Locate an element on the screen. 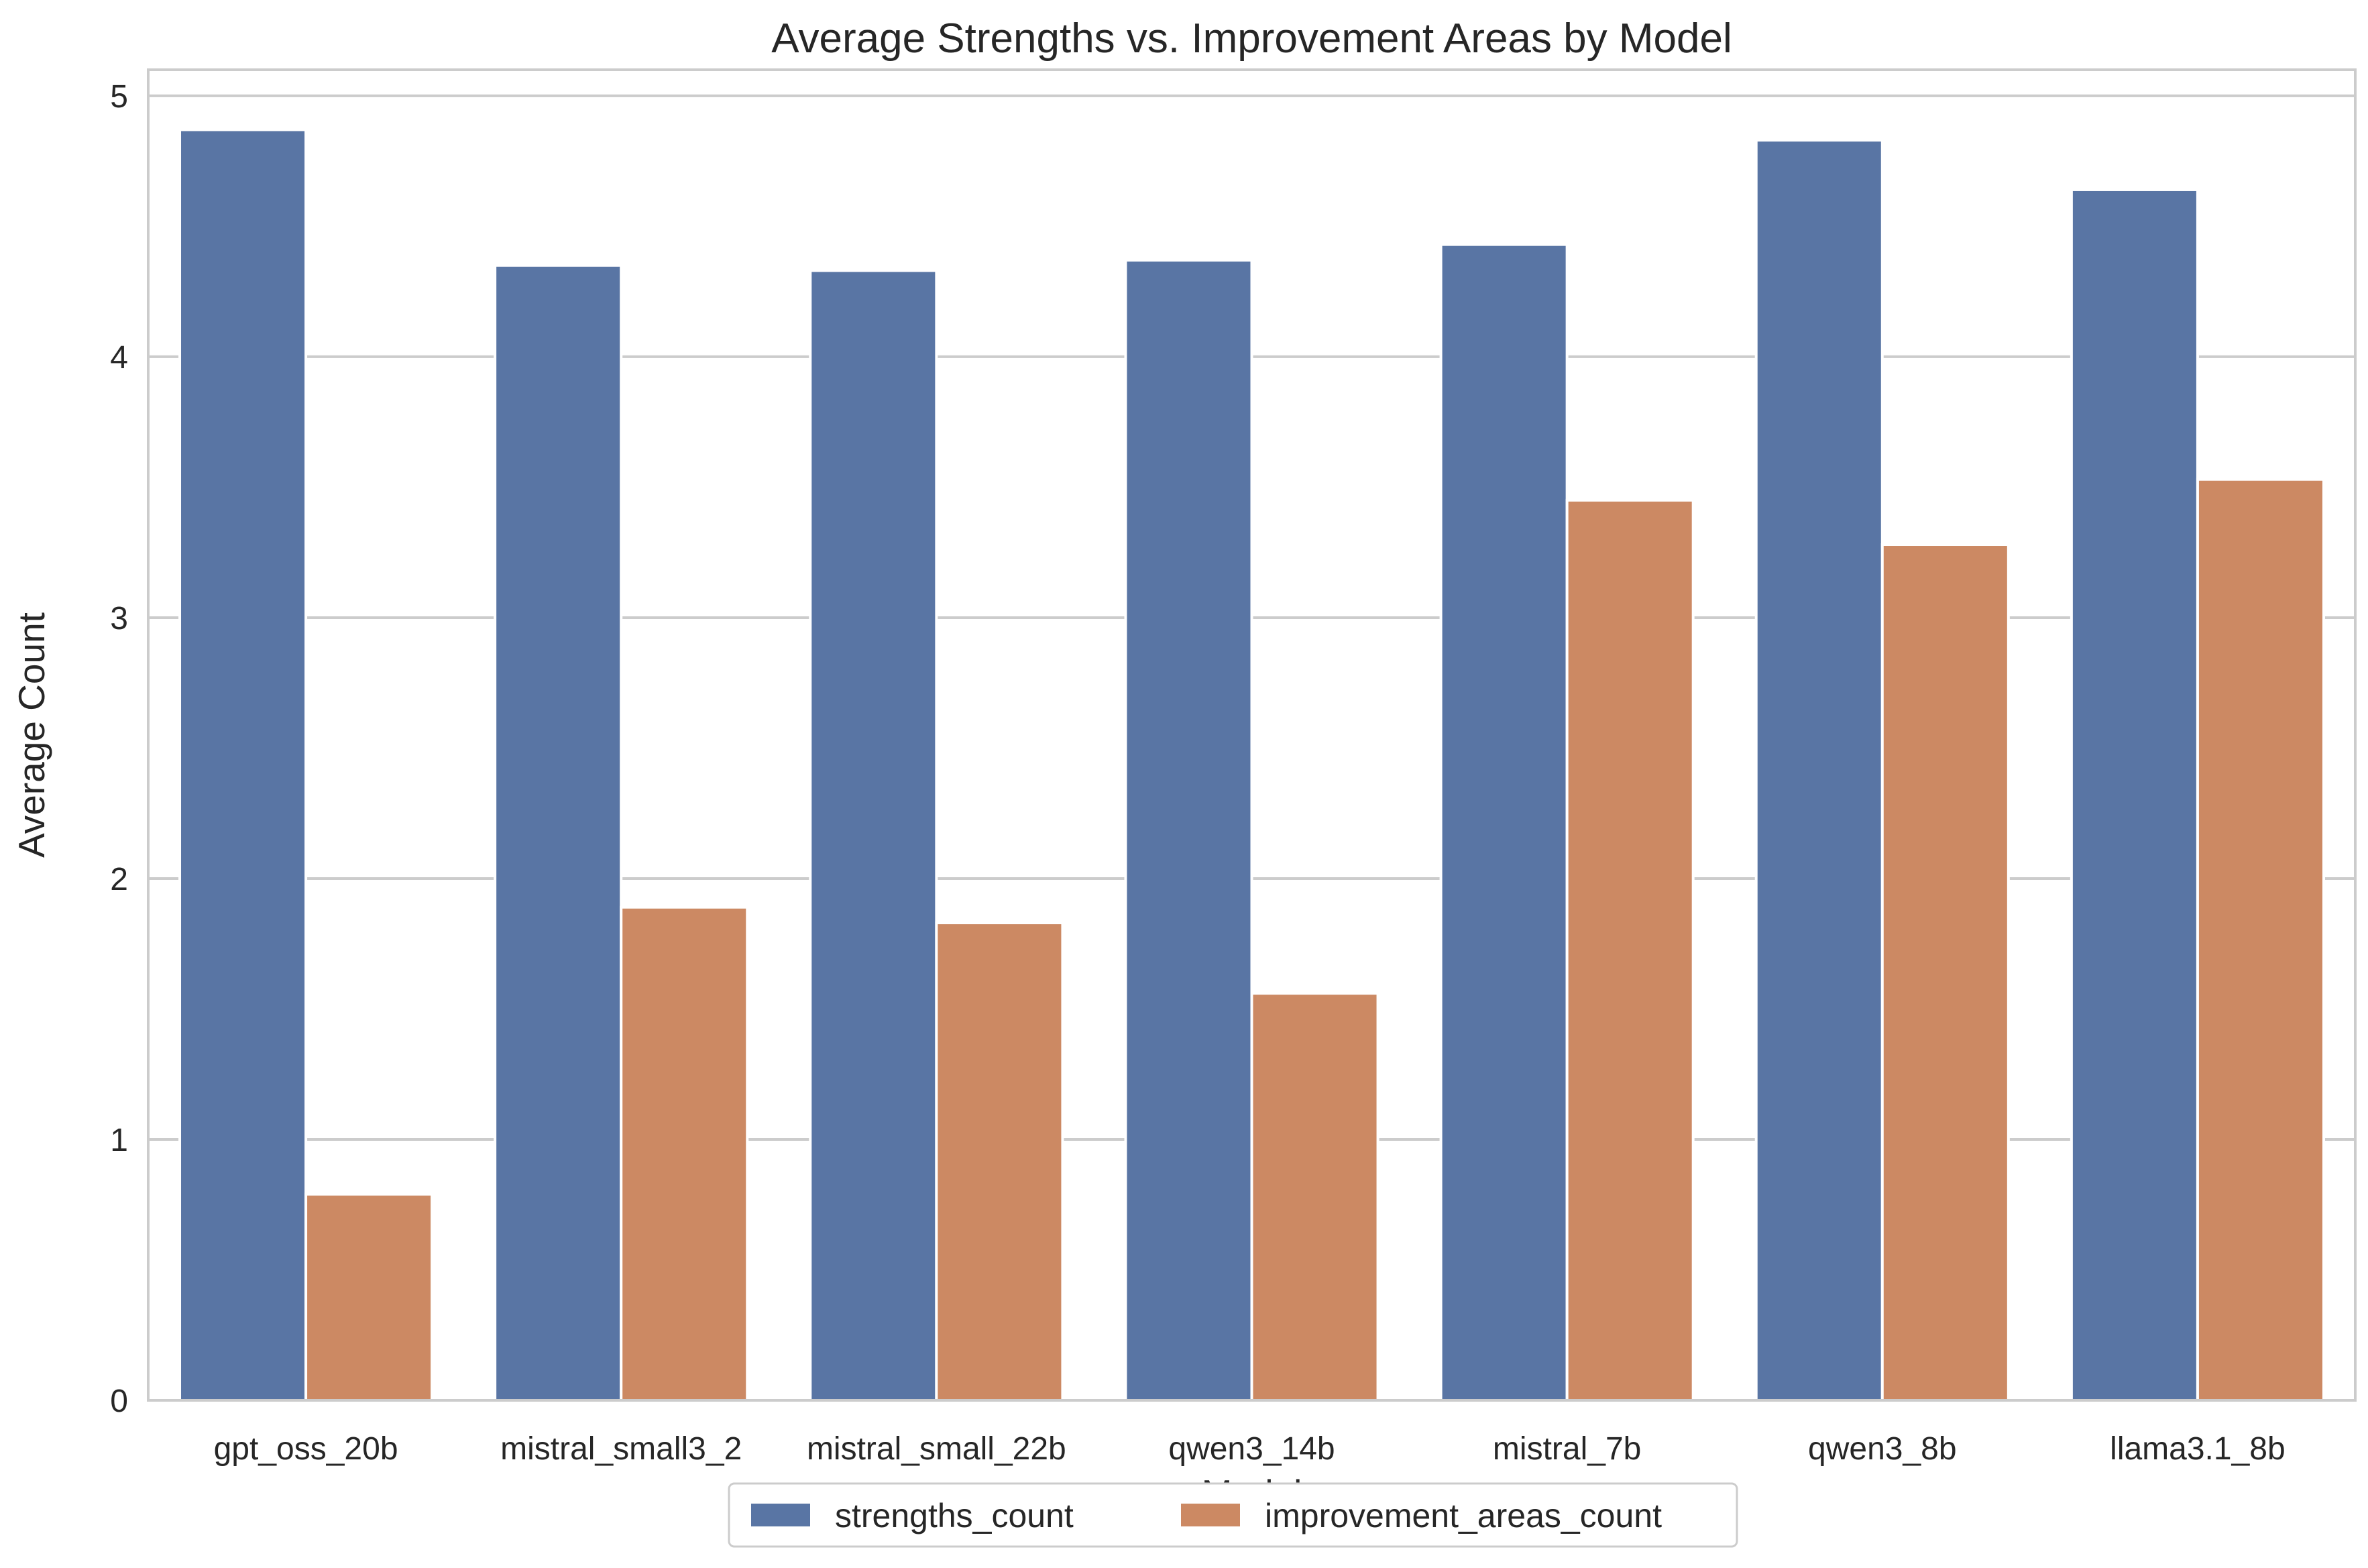 This screenshot has height=1568, width=2368. bar-improvement_areas_count-qwen3_8b is located at coordinates (1945, 972).